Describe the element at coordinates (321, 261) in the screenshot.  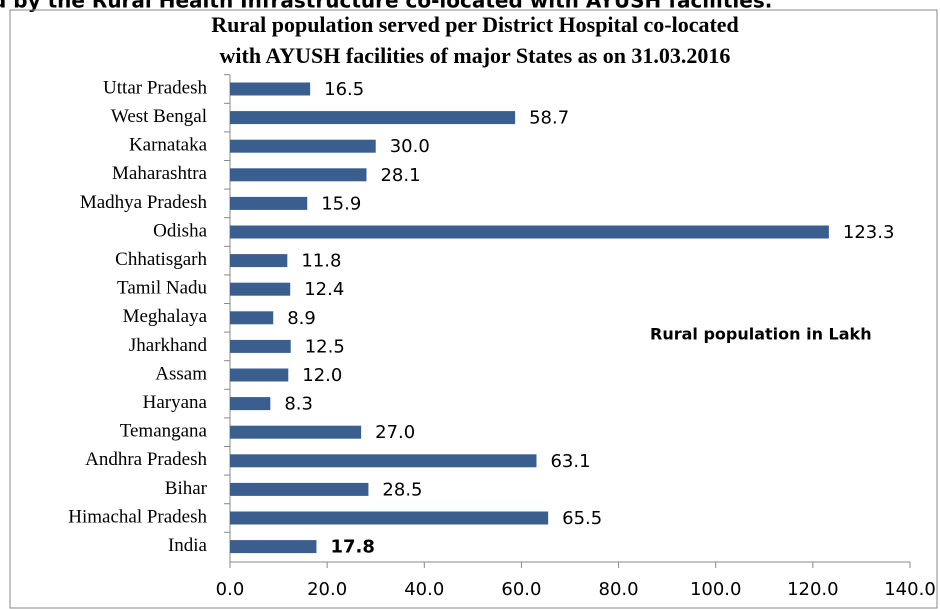
I see `value-label: 11.8` at that location.